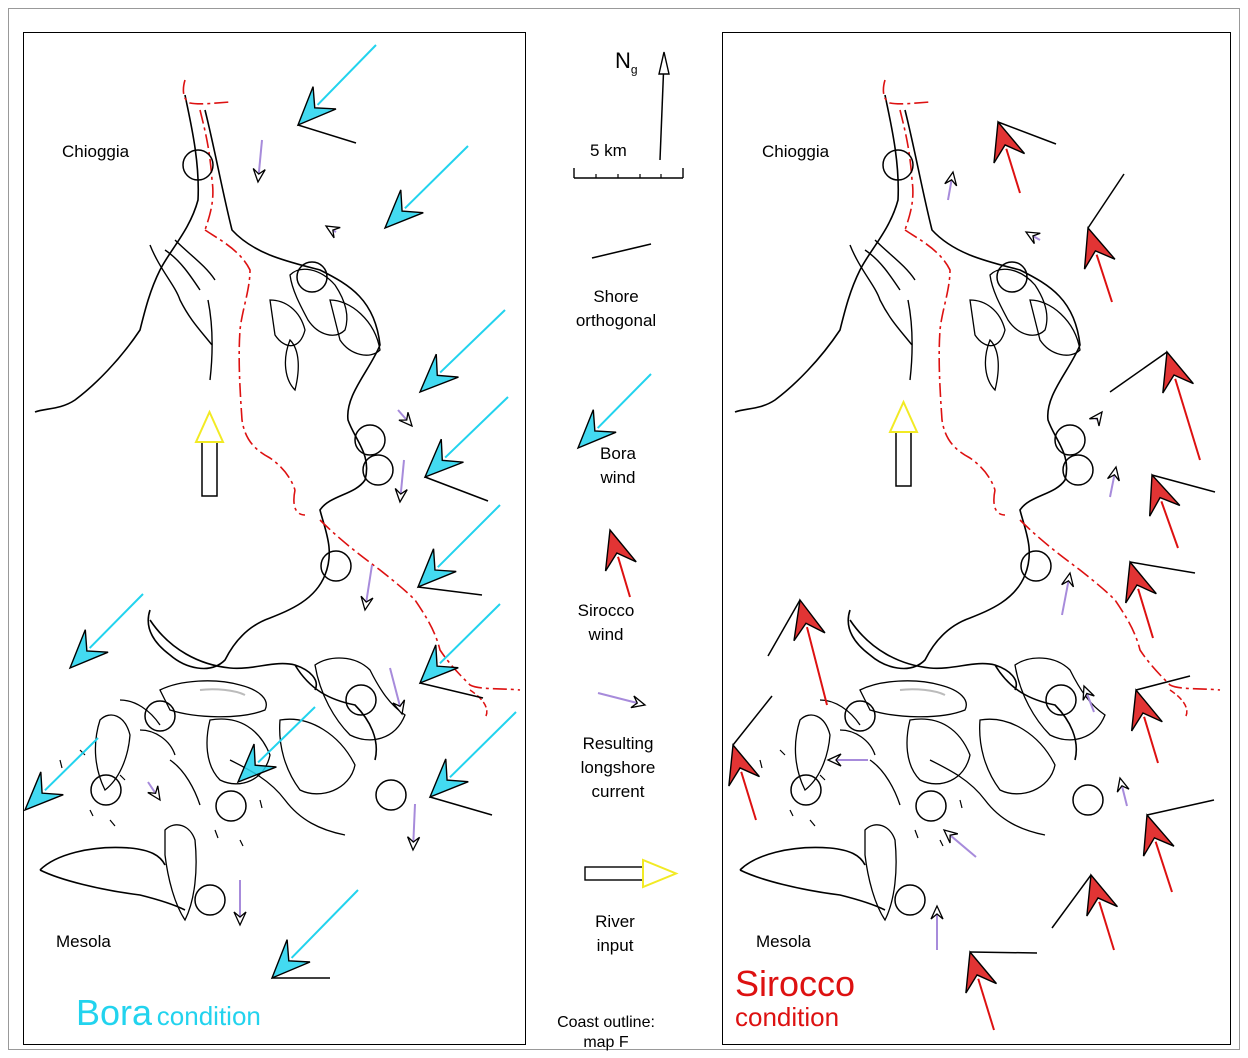  I want to click on legend-sirocco: Sirocco wind, so click(606, 623).